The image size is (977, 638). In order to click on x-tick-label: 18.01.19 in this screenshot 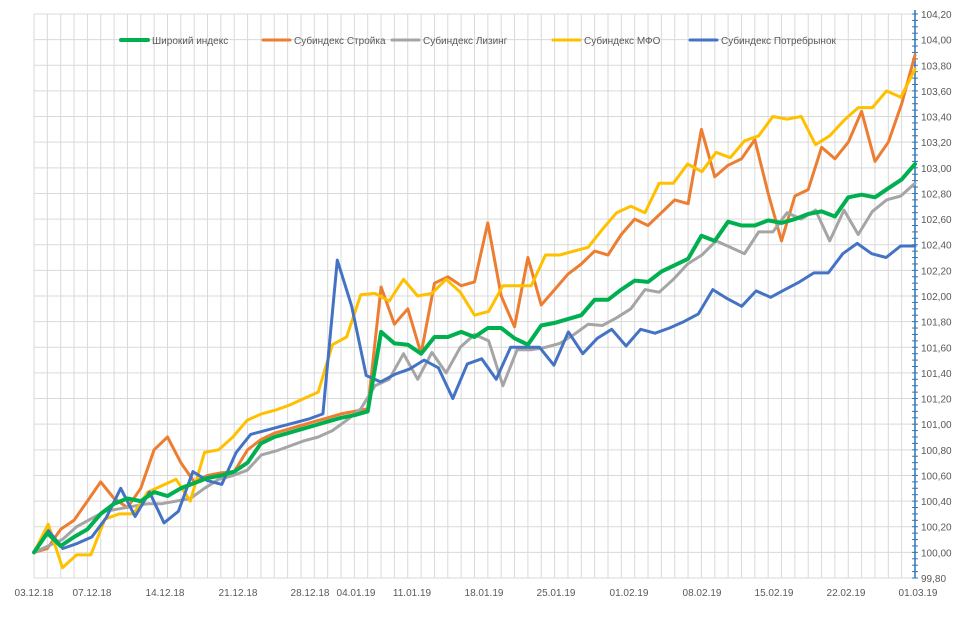, I will do `click(484, 593)`.